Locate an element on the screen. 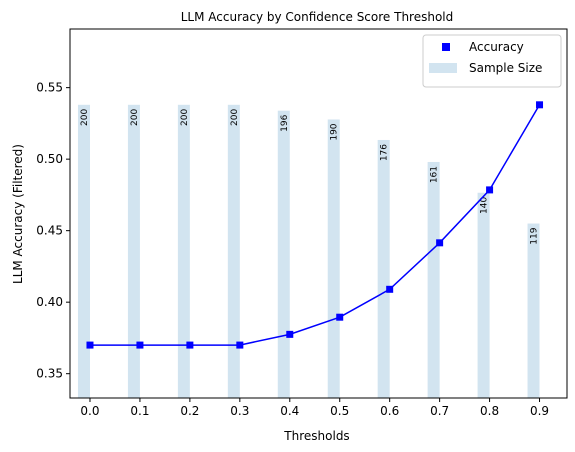  legend-accuracy-marker is located at coordinates (446, 47).